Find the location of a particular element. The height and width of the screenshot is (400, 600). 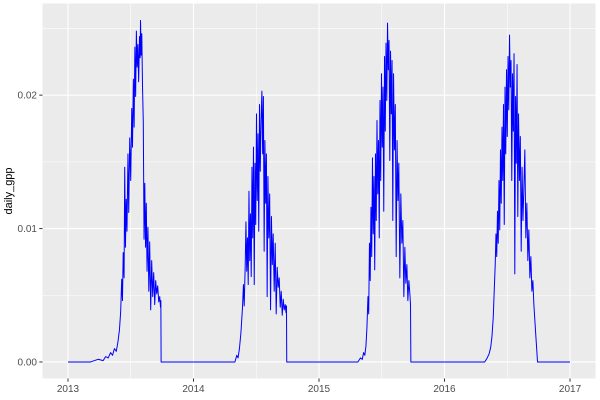

x-axis-tick-label: 2015 is located at coordinates (319, 389).